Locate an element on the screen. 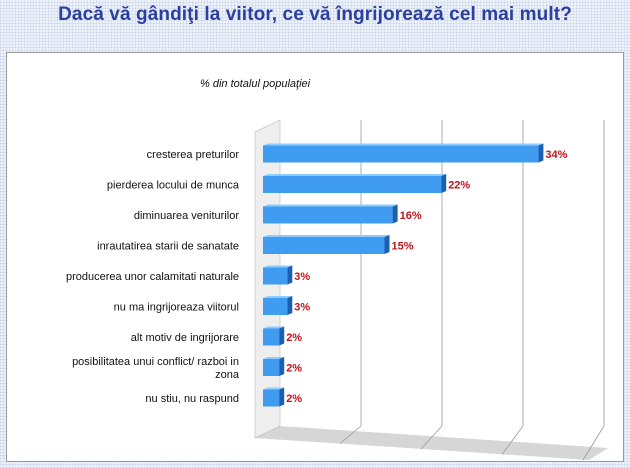 This screenshot has width=630, height=468. data-label: 15% is located at coordinates (403, 247).